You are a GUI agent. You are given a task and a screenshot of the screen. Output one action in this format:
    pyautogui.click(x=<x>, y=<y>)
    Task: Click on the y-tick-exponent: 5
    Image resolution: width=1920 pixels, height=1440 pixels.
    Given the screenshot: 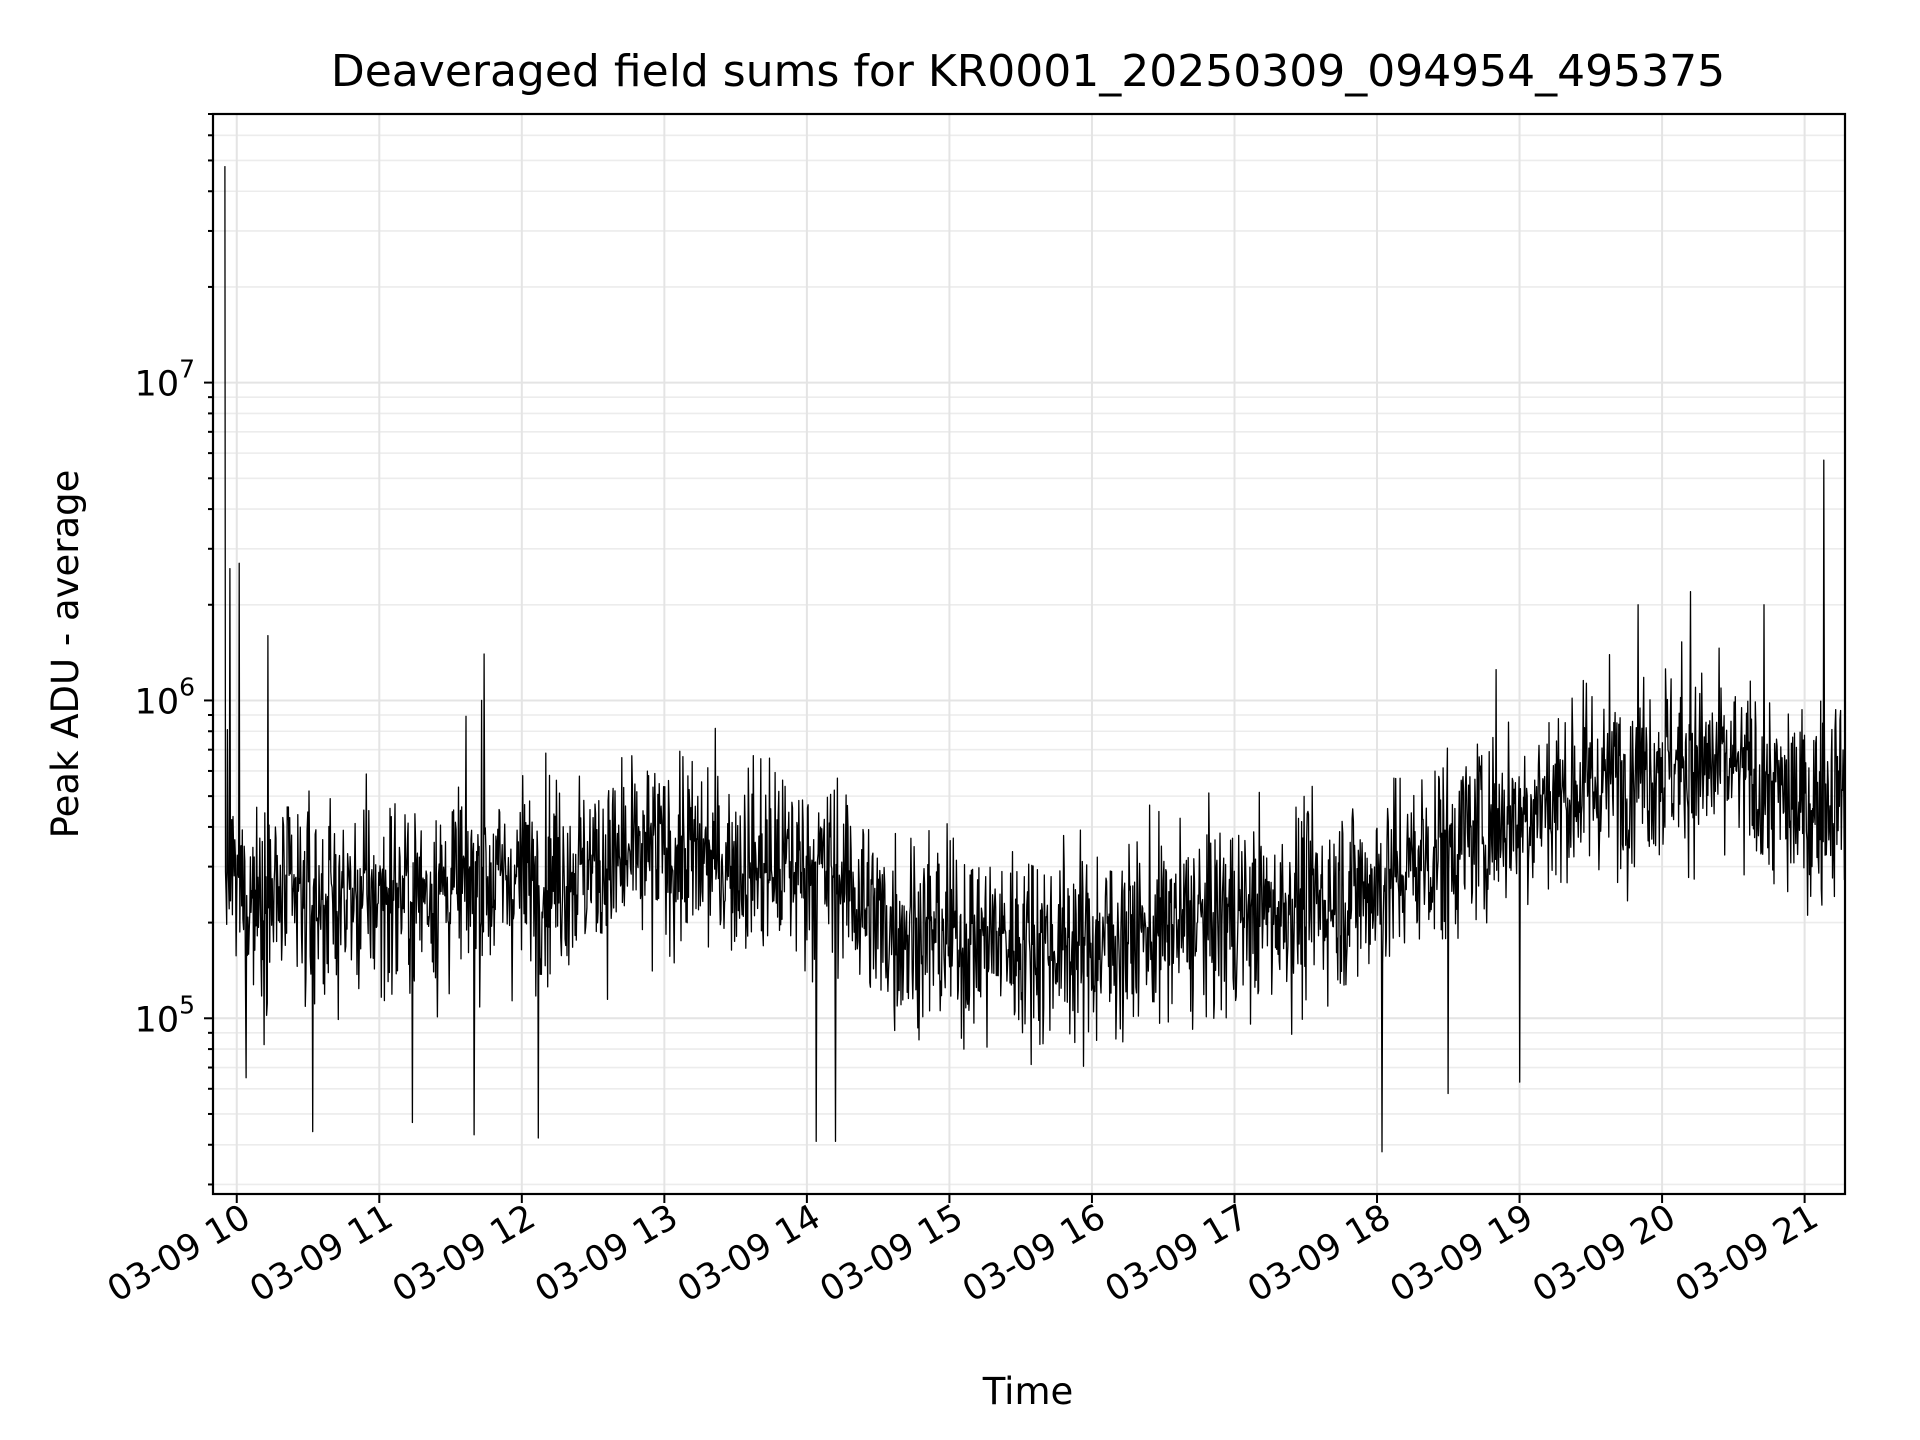 What is the action you would take?
    pyautogui.click(x=187, y=1004)
    